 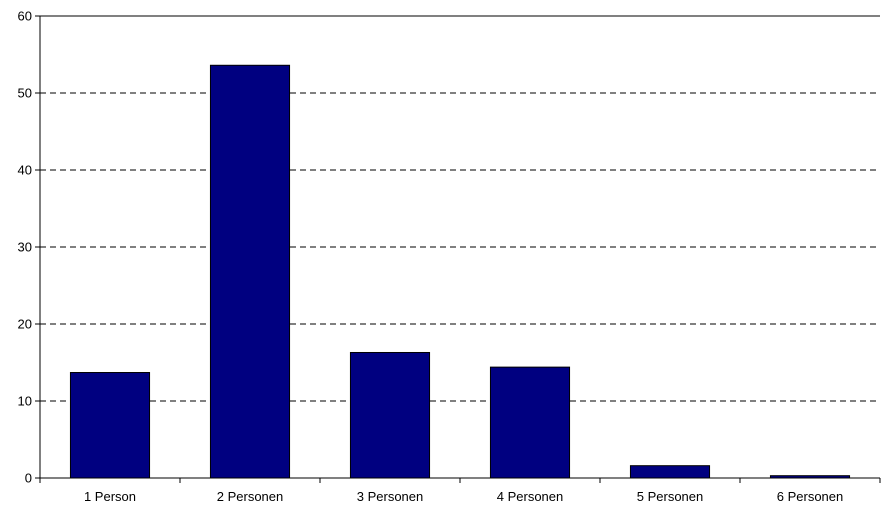 I want to click on x-tick-label: 5 Personen, so click(x=670, y=496).